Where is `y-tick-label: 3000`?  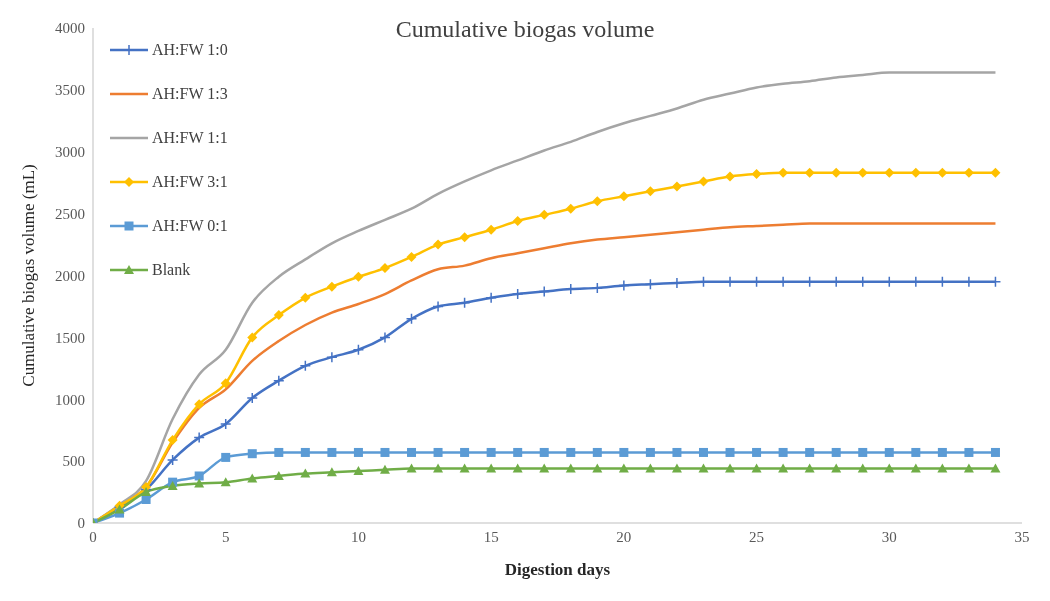
y-tick-label: 3000 is located at coordinates (70, 152).